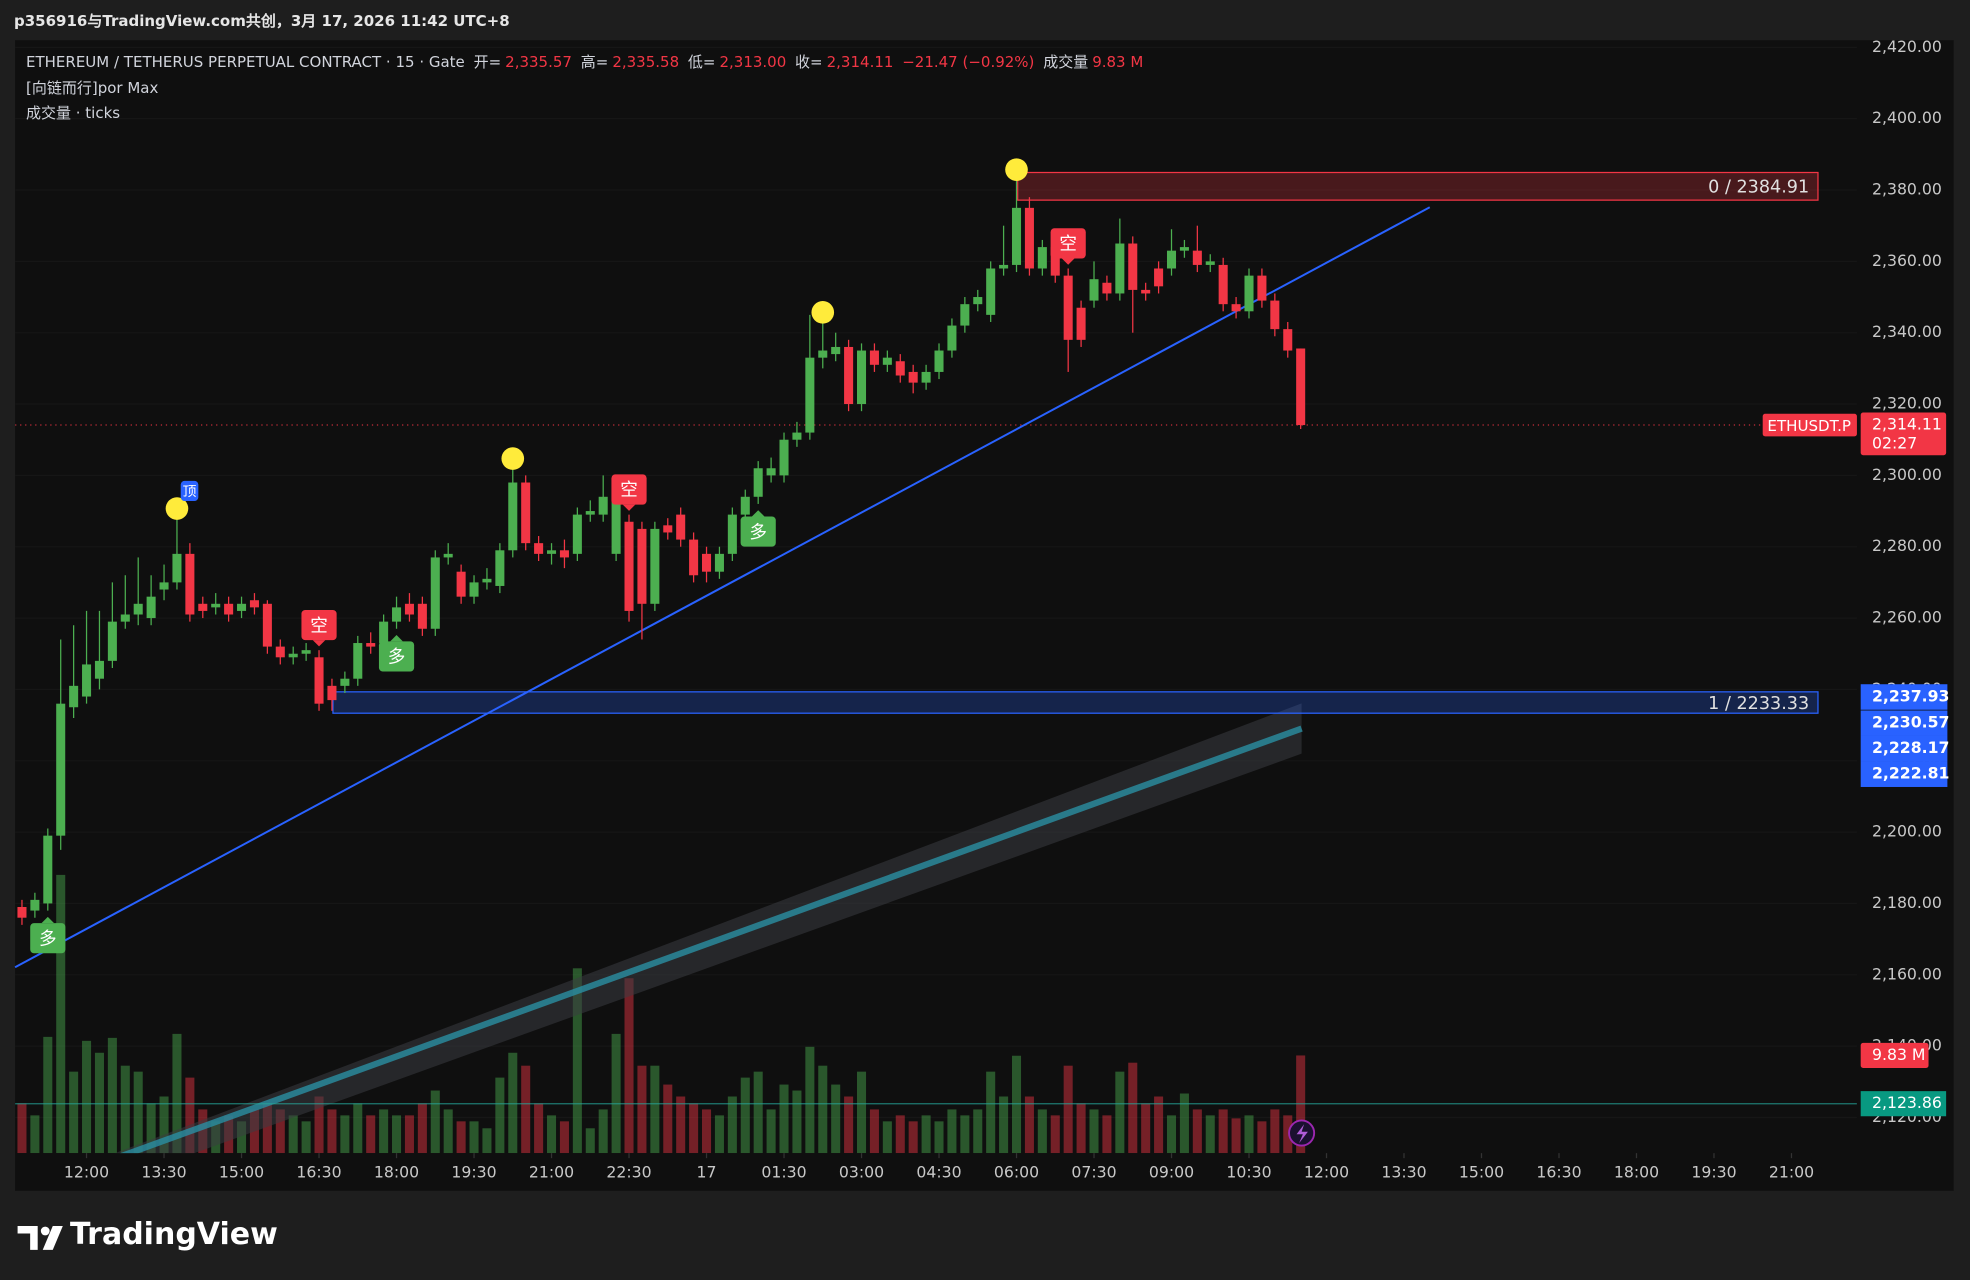 Image resolution: width=1970 pixels, height=1280 pixels. I want to click on y-tick-label: 2,200.00, so click(1907, 831).